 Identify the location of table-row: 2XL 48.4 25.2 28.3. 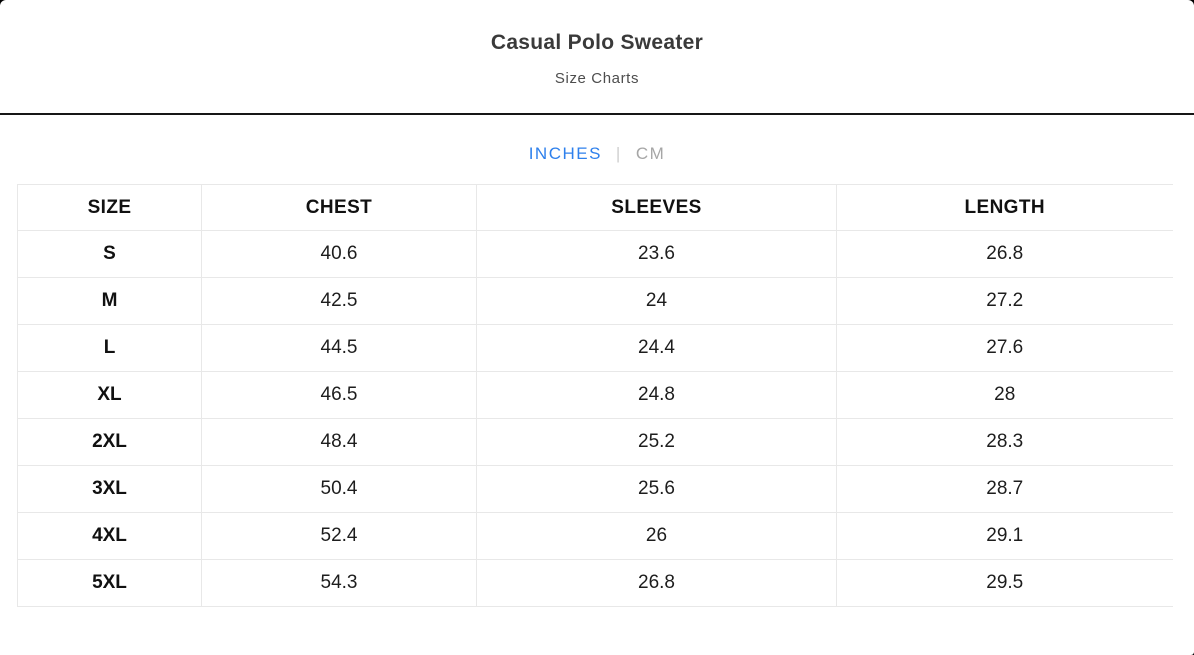
(595, 442).